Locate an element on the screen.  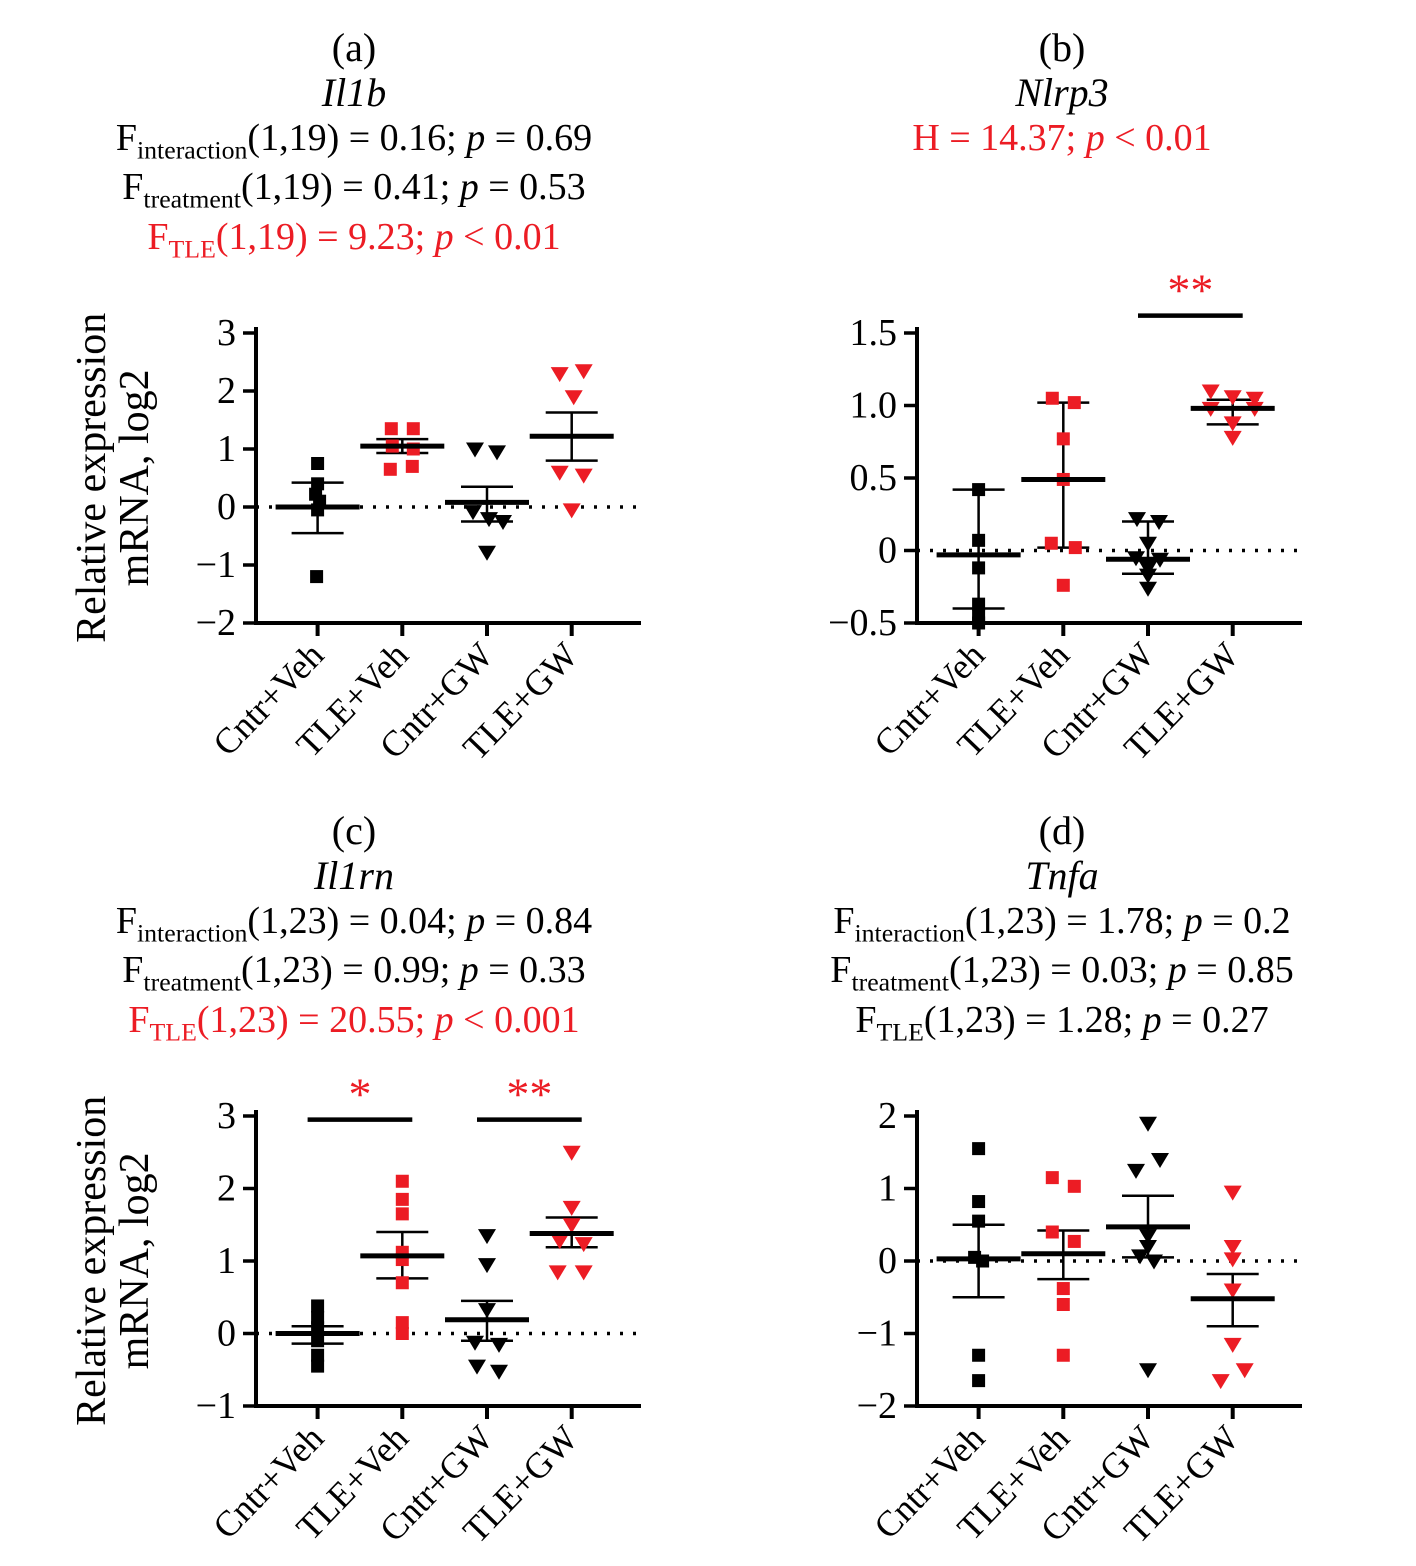
stat-line: Ftreatment(1,19) = 0.41; p = 0.53 is located at coordinates (354, 190).